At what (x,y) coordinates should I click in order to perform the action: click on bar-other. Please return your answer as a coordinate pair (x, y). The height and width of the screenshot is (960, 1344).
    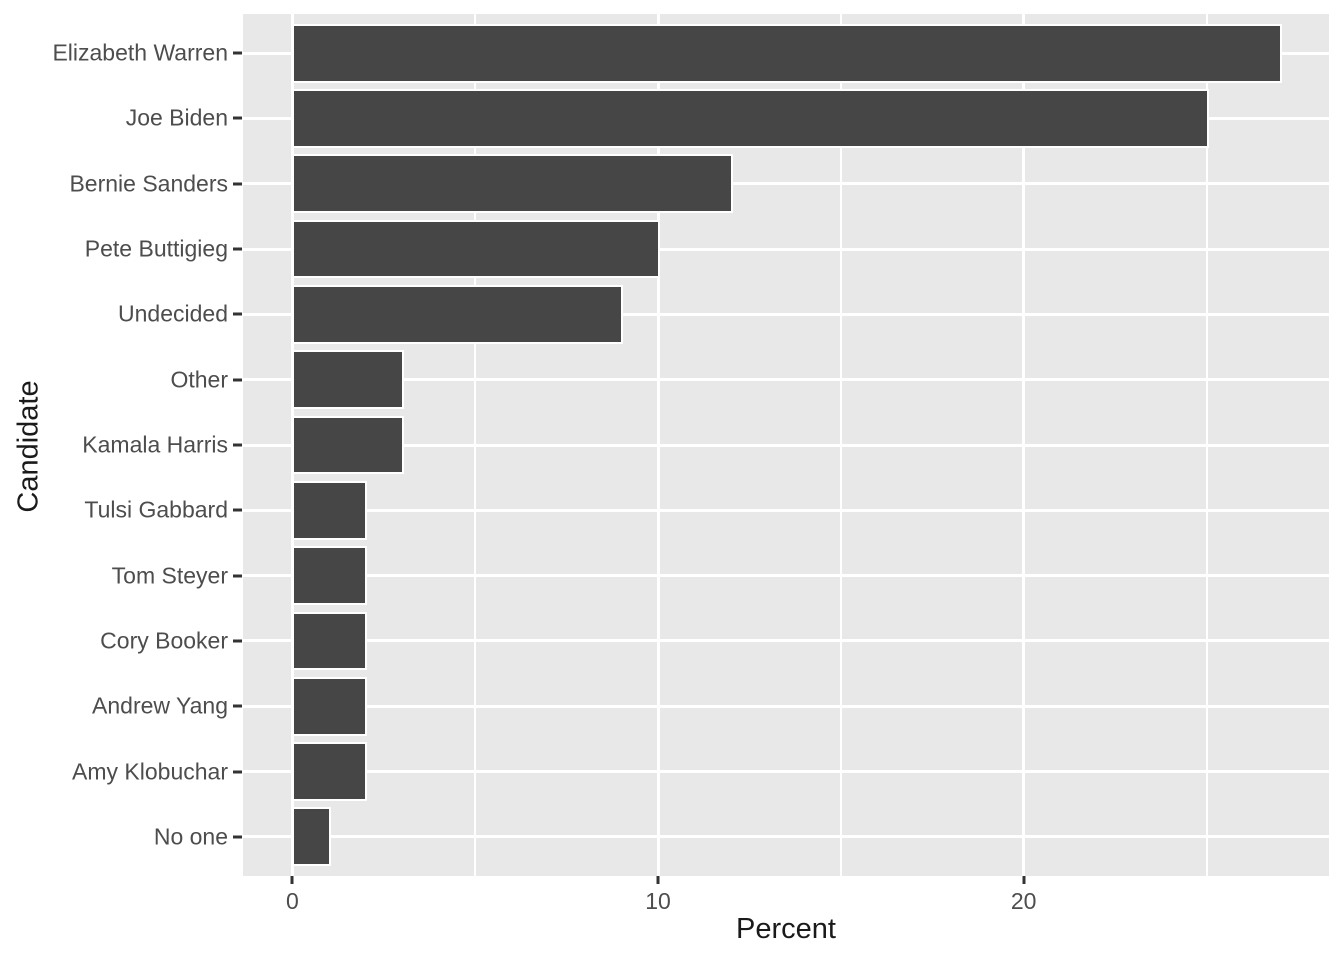
    Looking at the image, I should click on (348, 380).